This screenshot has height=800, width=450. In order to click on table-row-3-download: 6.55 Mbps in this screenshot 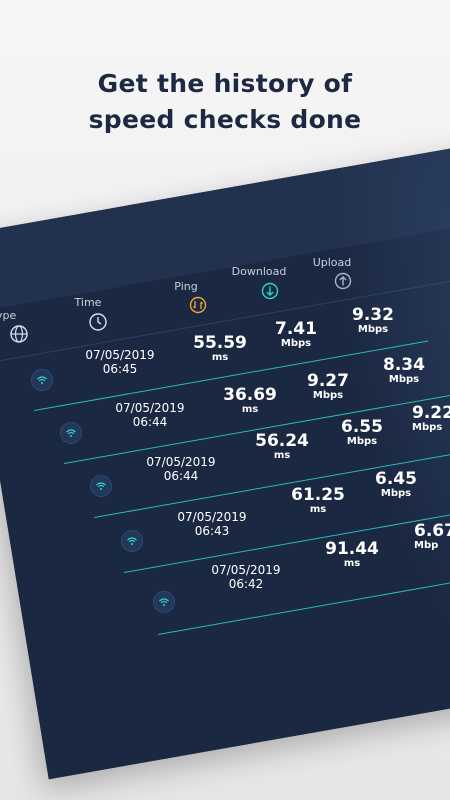, I will do `click(362, 433)`.